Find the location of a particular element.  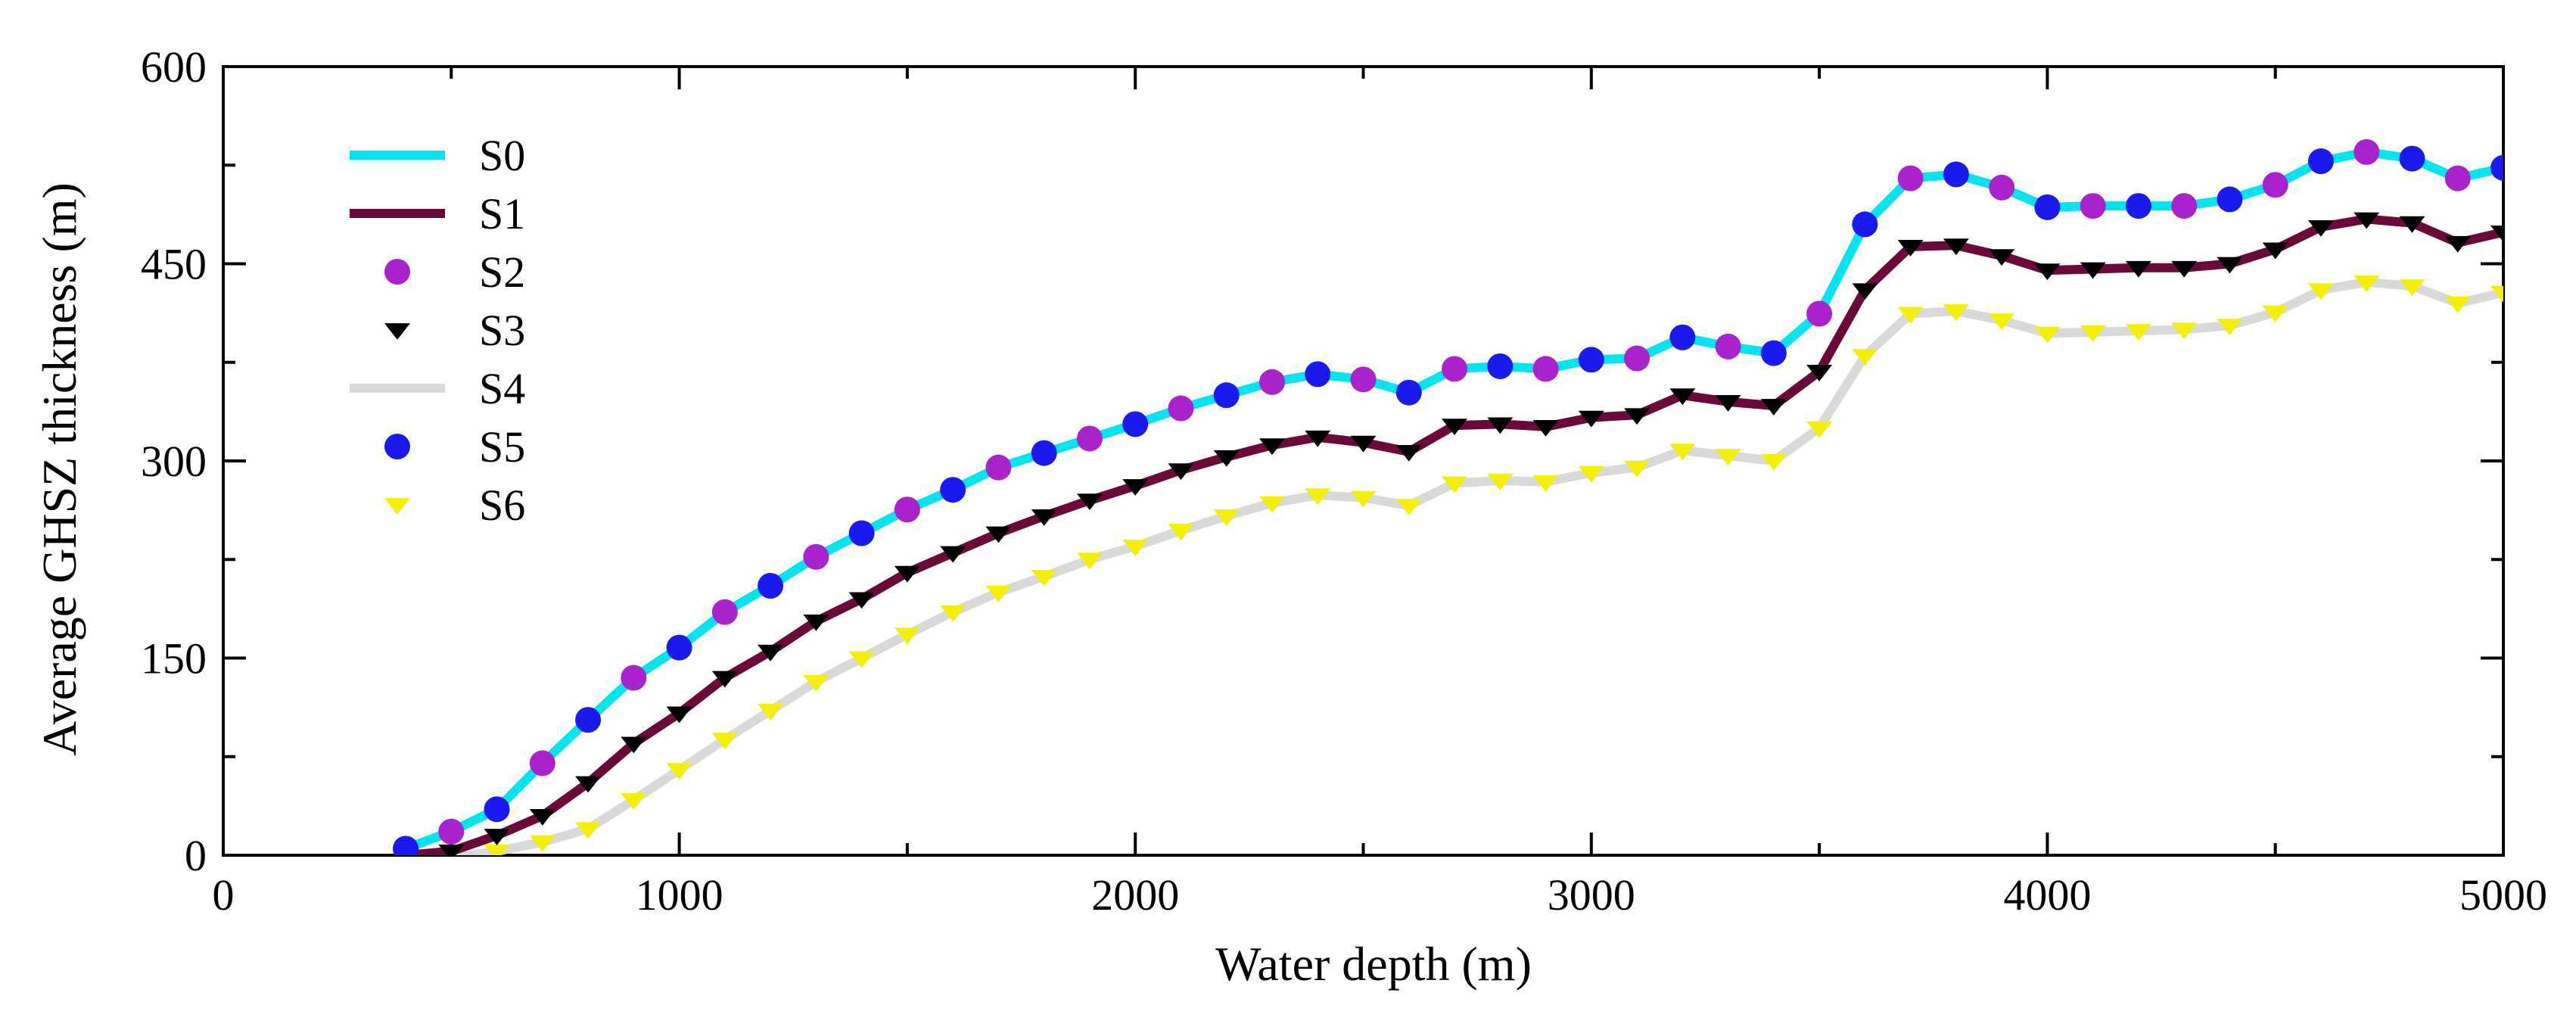

x-tick-label: 3000 is located at coordinates (1592, 895).